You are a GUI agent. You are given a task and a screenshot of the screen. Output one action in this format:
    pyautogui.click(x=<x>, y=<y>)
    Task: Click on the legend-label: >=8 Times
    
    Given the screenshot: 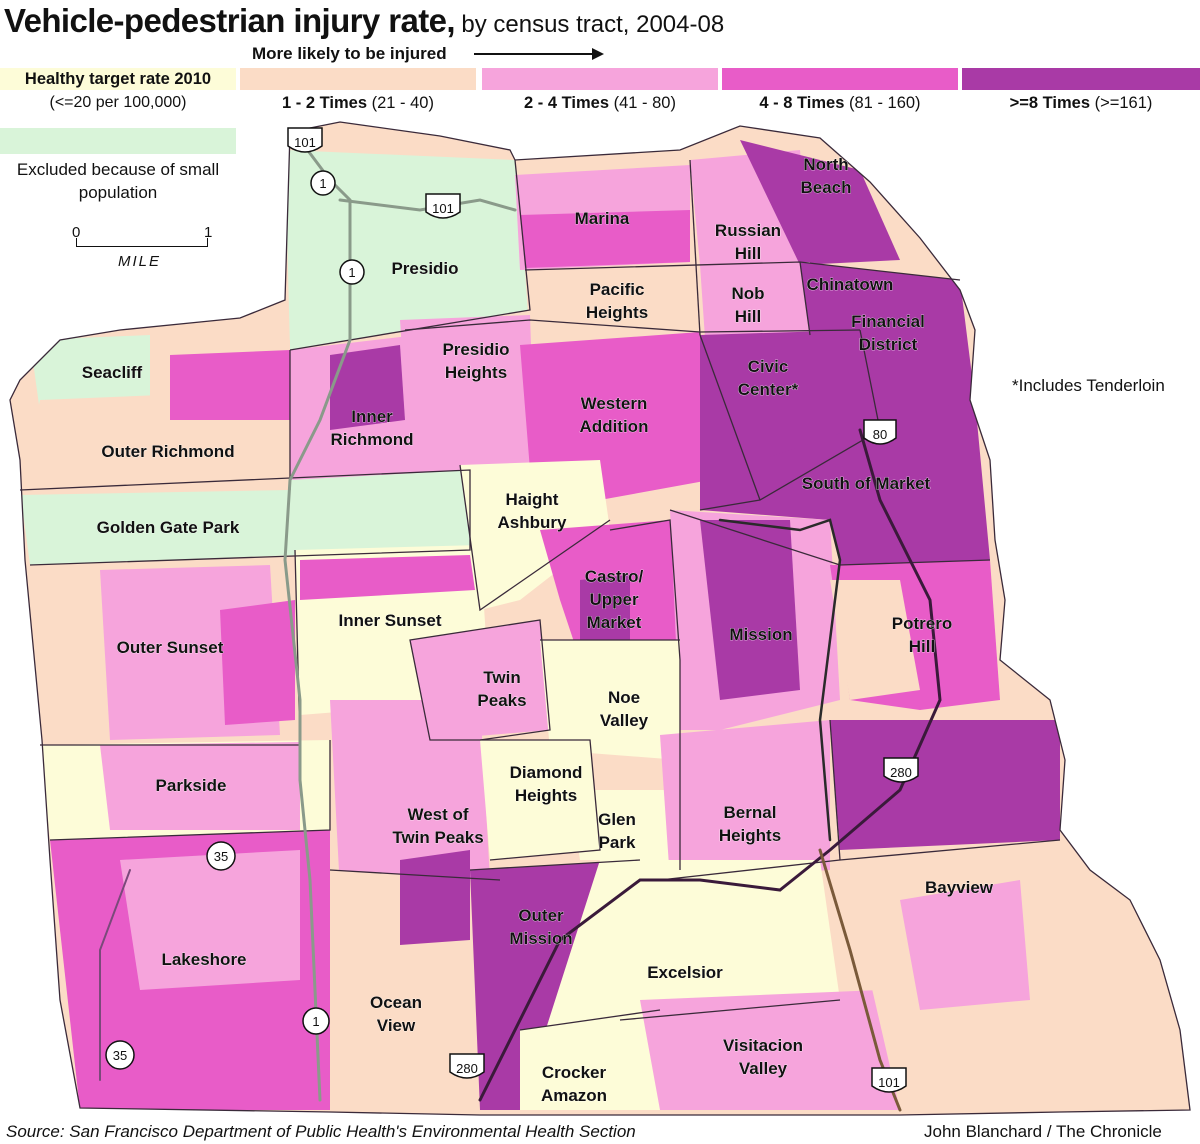 What is the action you would take?
    pyautogui.click(x=1050, y=103)
    